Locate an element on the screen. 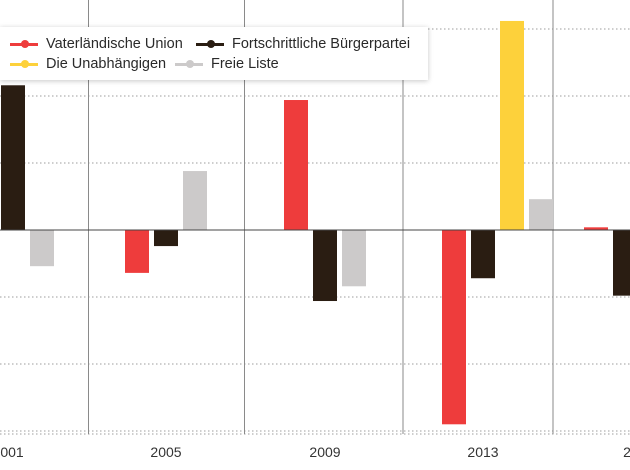  bar-fortschrittliche-b-rgerpartei-2005 is located at coordinates (166, 238).